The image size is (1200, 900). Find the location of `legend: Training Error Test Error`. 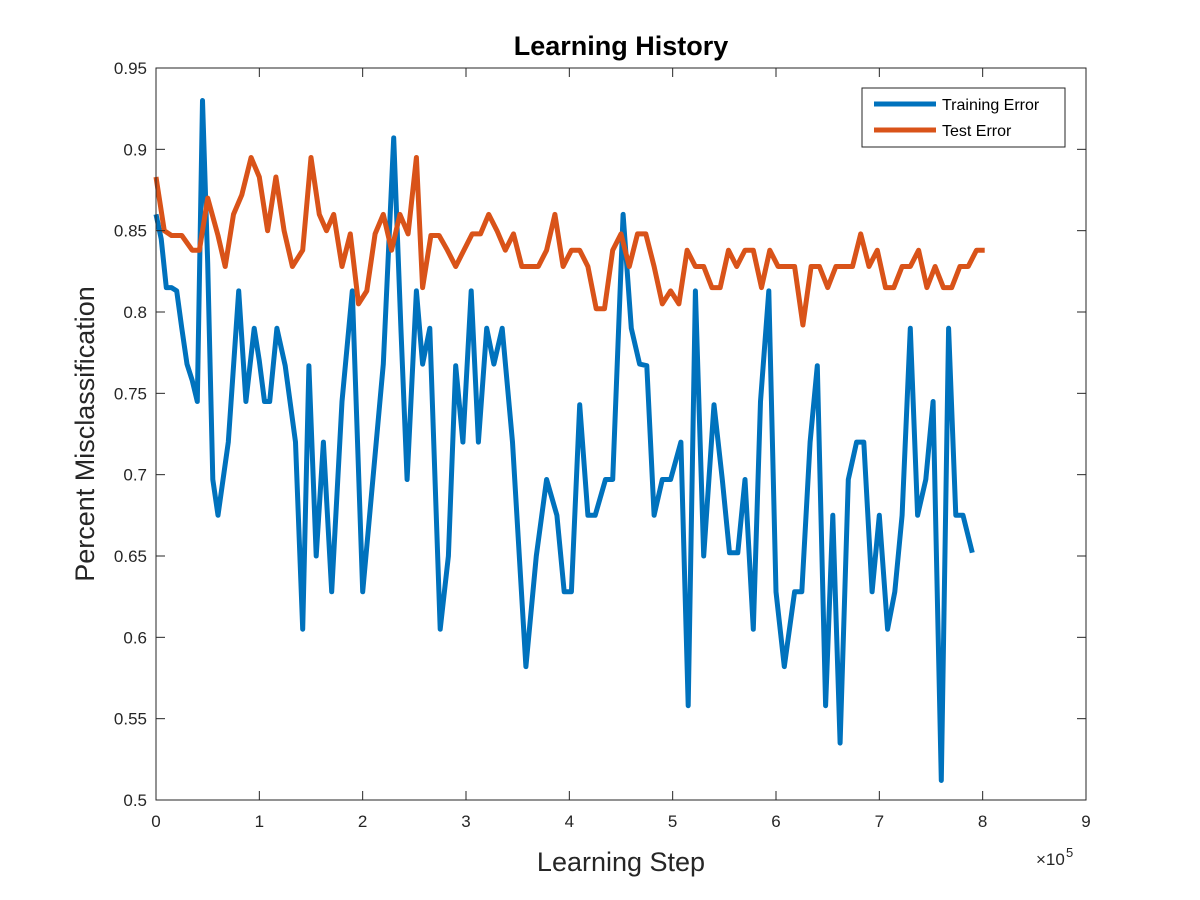

legend: Training Error Test Error is located at coordinates (963, 117).